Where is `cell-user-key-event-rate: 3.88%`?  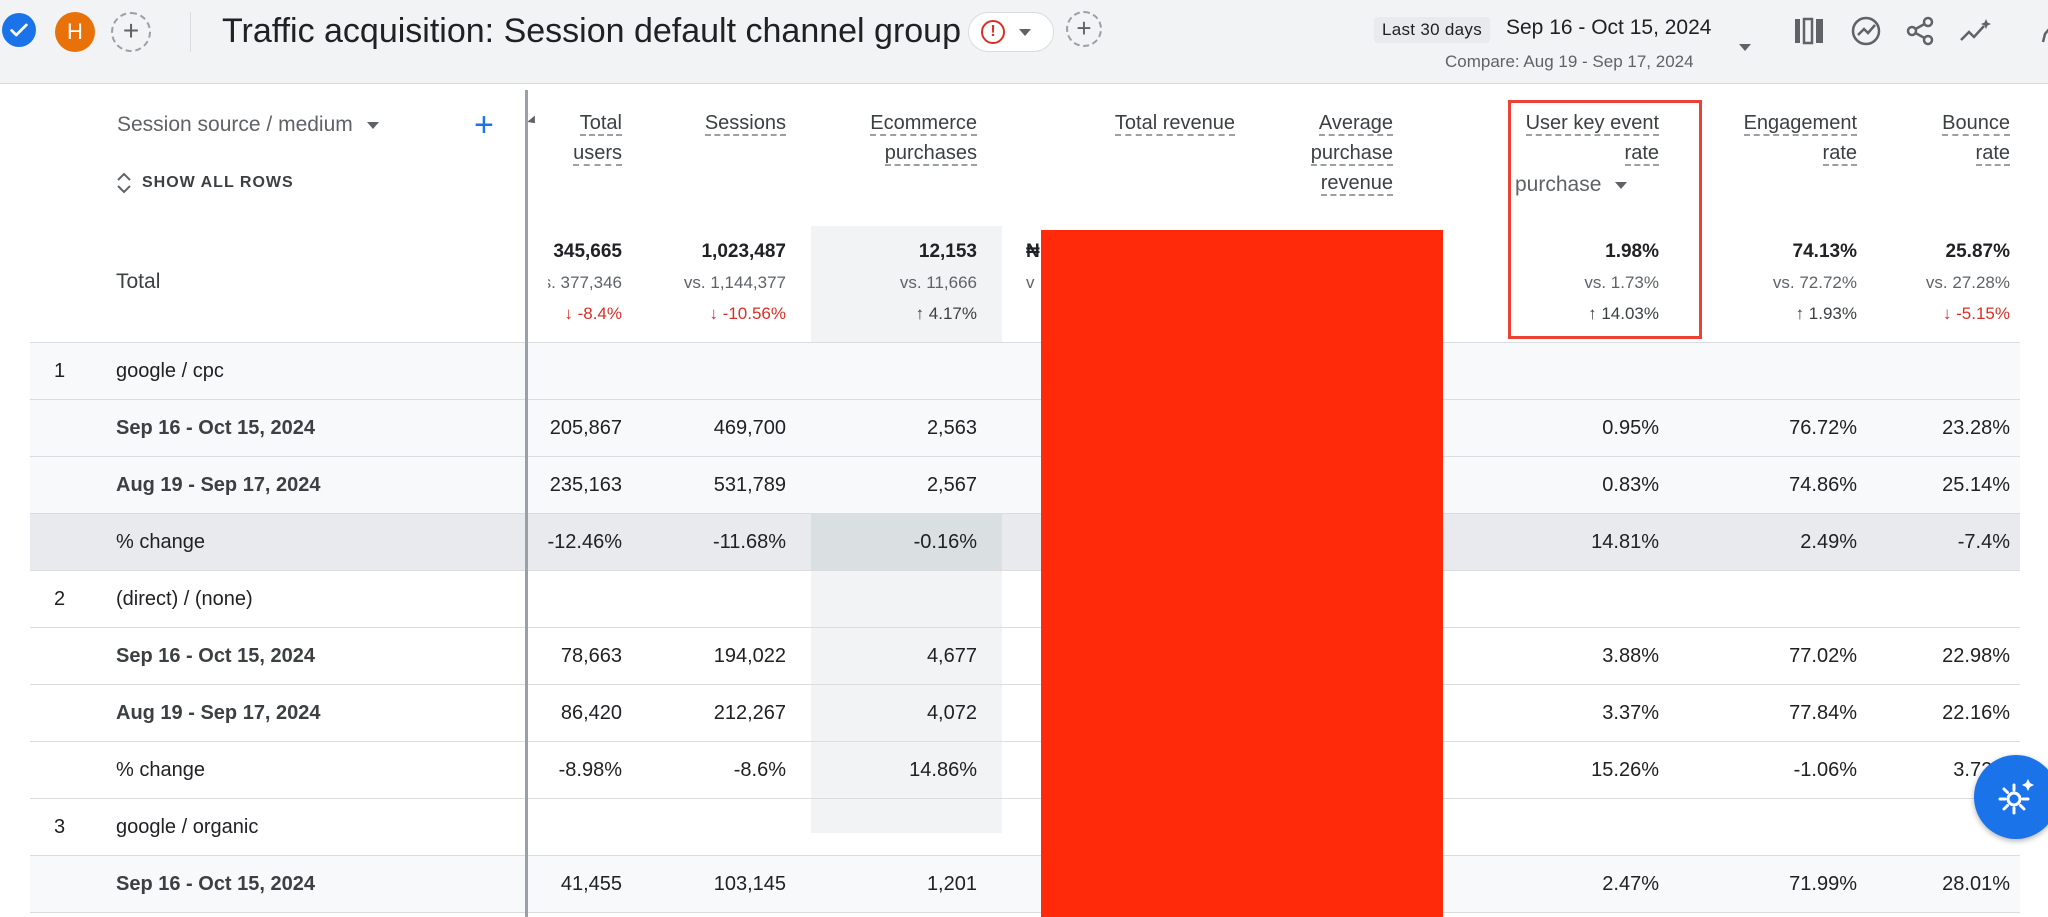 cell-user-key-event-rate: 3.88% is located at coordinates (1630, 656).